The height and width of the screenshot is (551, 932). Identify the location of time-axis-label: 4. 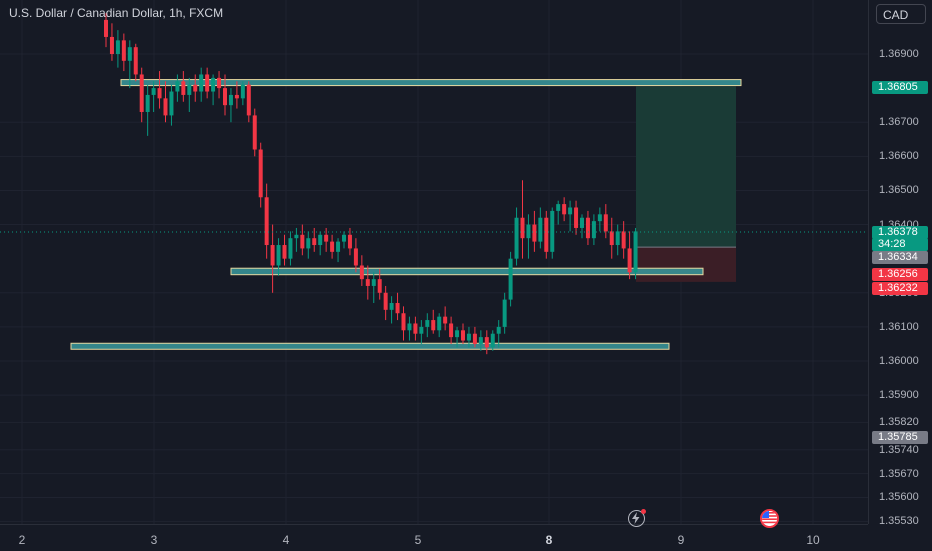
(286, 540).